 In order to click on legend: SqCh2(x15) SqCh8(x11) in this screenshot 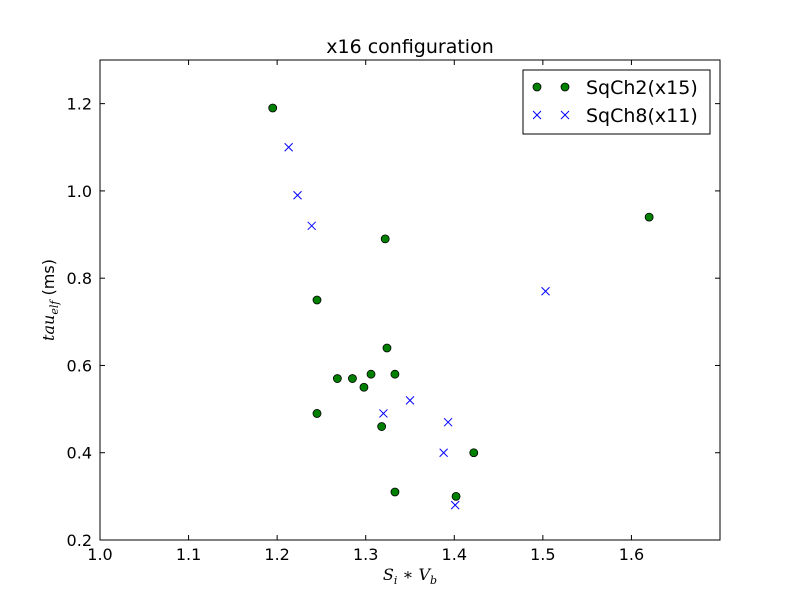, I will do `click(616, 102)`.